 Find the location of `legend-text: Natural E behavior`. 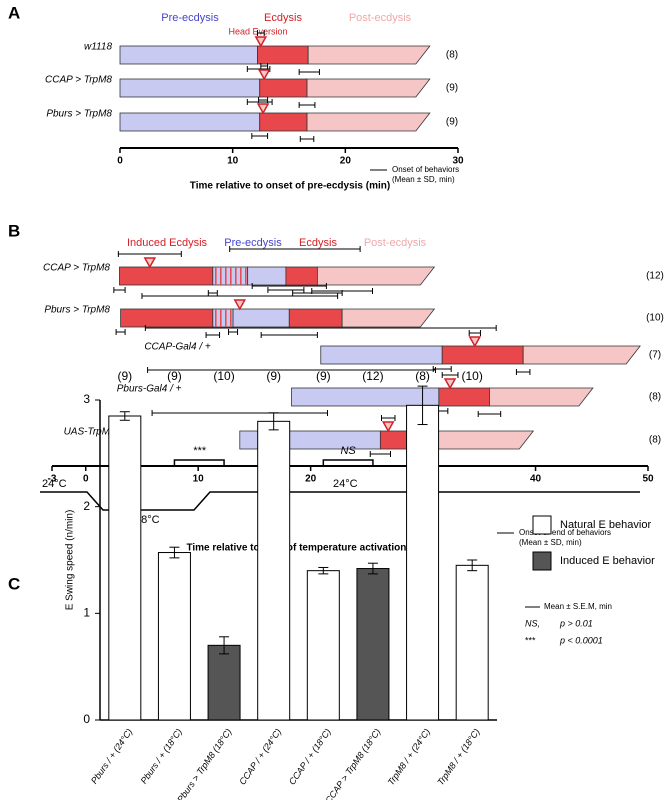

legend-text: Natural E behavior is located at coordinates (605, 525).